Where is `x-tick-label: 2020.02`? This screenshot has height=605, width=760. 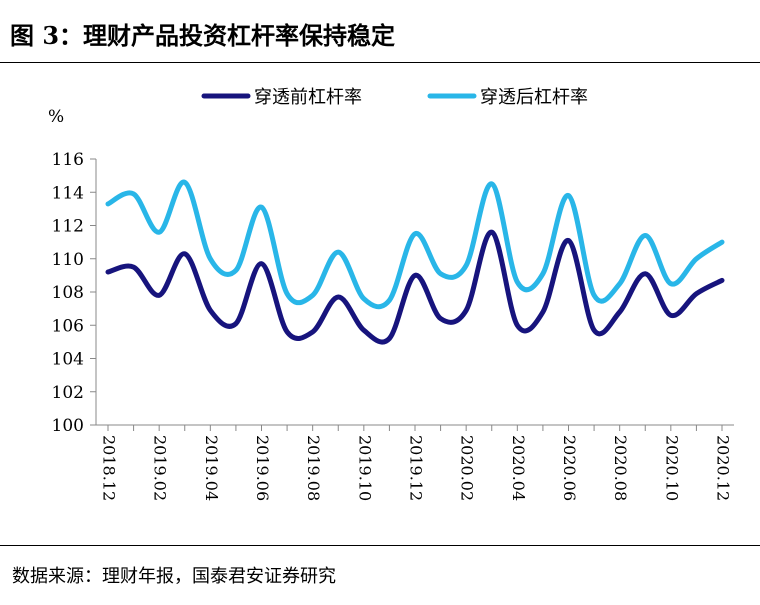 x-tick-label: 2020.02 is located at coordinates (467, 468).